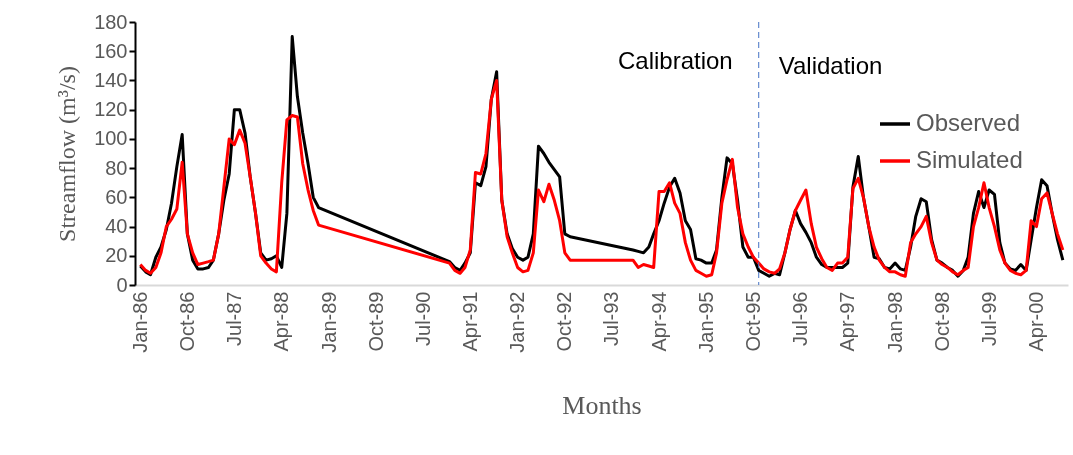 Image resolution: width=1073 pixels, height=455 pixels. What do you see at coordinates (67, 154) in the screenshot?
I see `y-axis-title: Streamflow (m³/s)` at bounding box center [67, 154].